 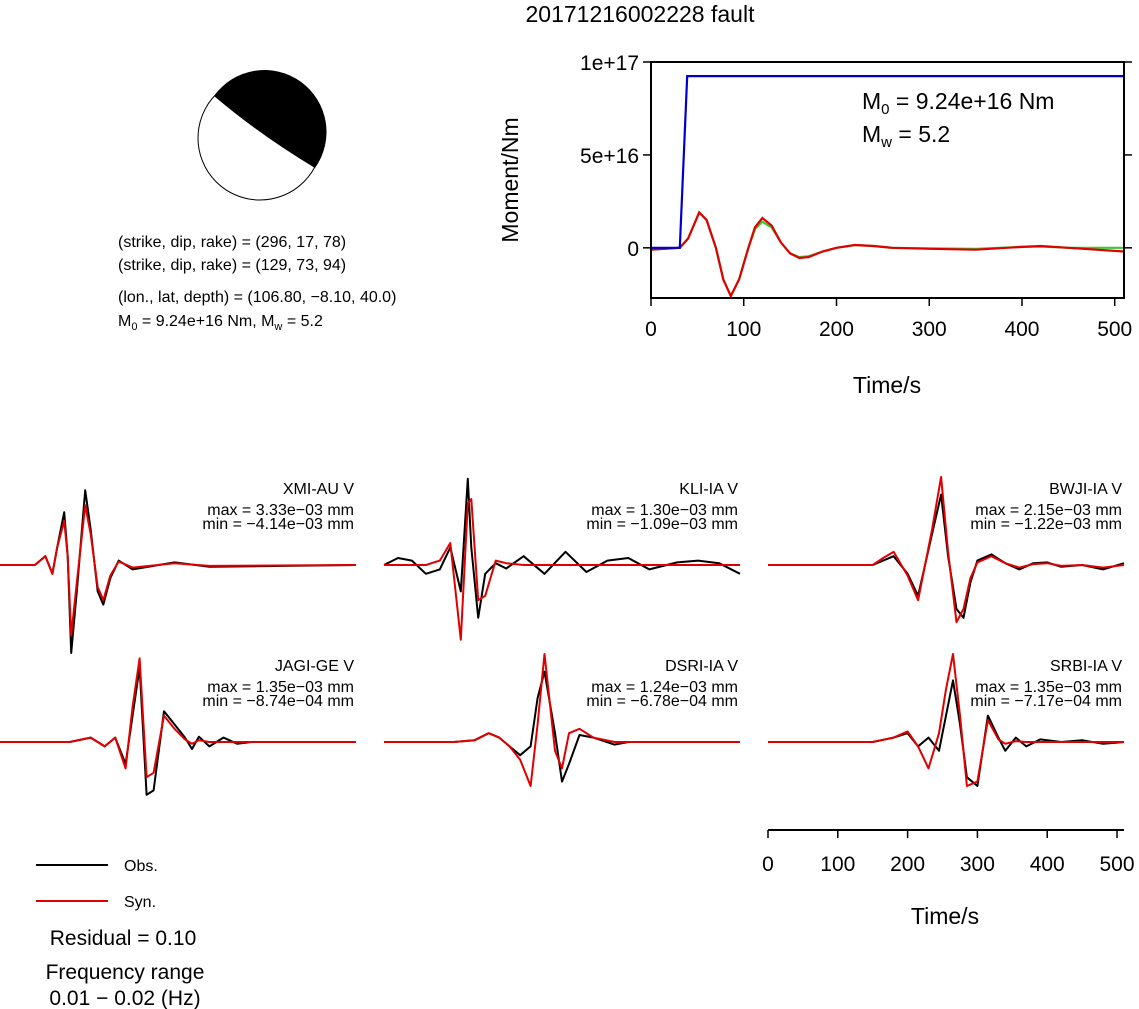 I want to click on waveform-x-label: Time/s, so click(x=945, y=916).